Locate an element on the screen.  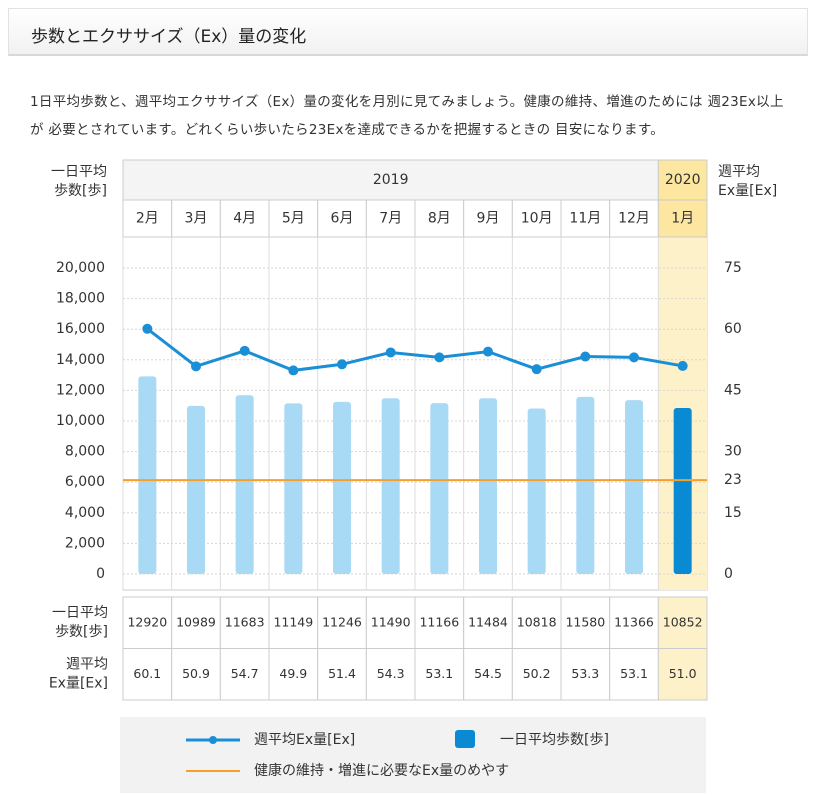
table-value: 60.1 is located at coordinates (147, 673).